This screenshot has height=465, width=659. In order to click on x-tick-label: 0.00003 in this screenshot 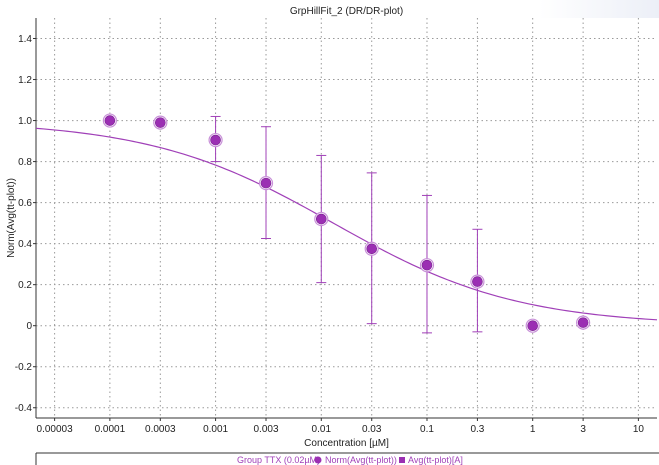, I will do `click(55, 429)`.